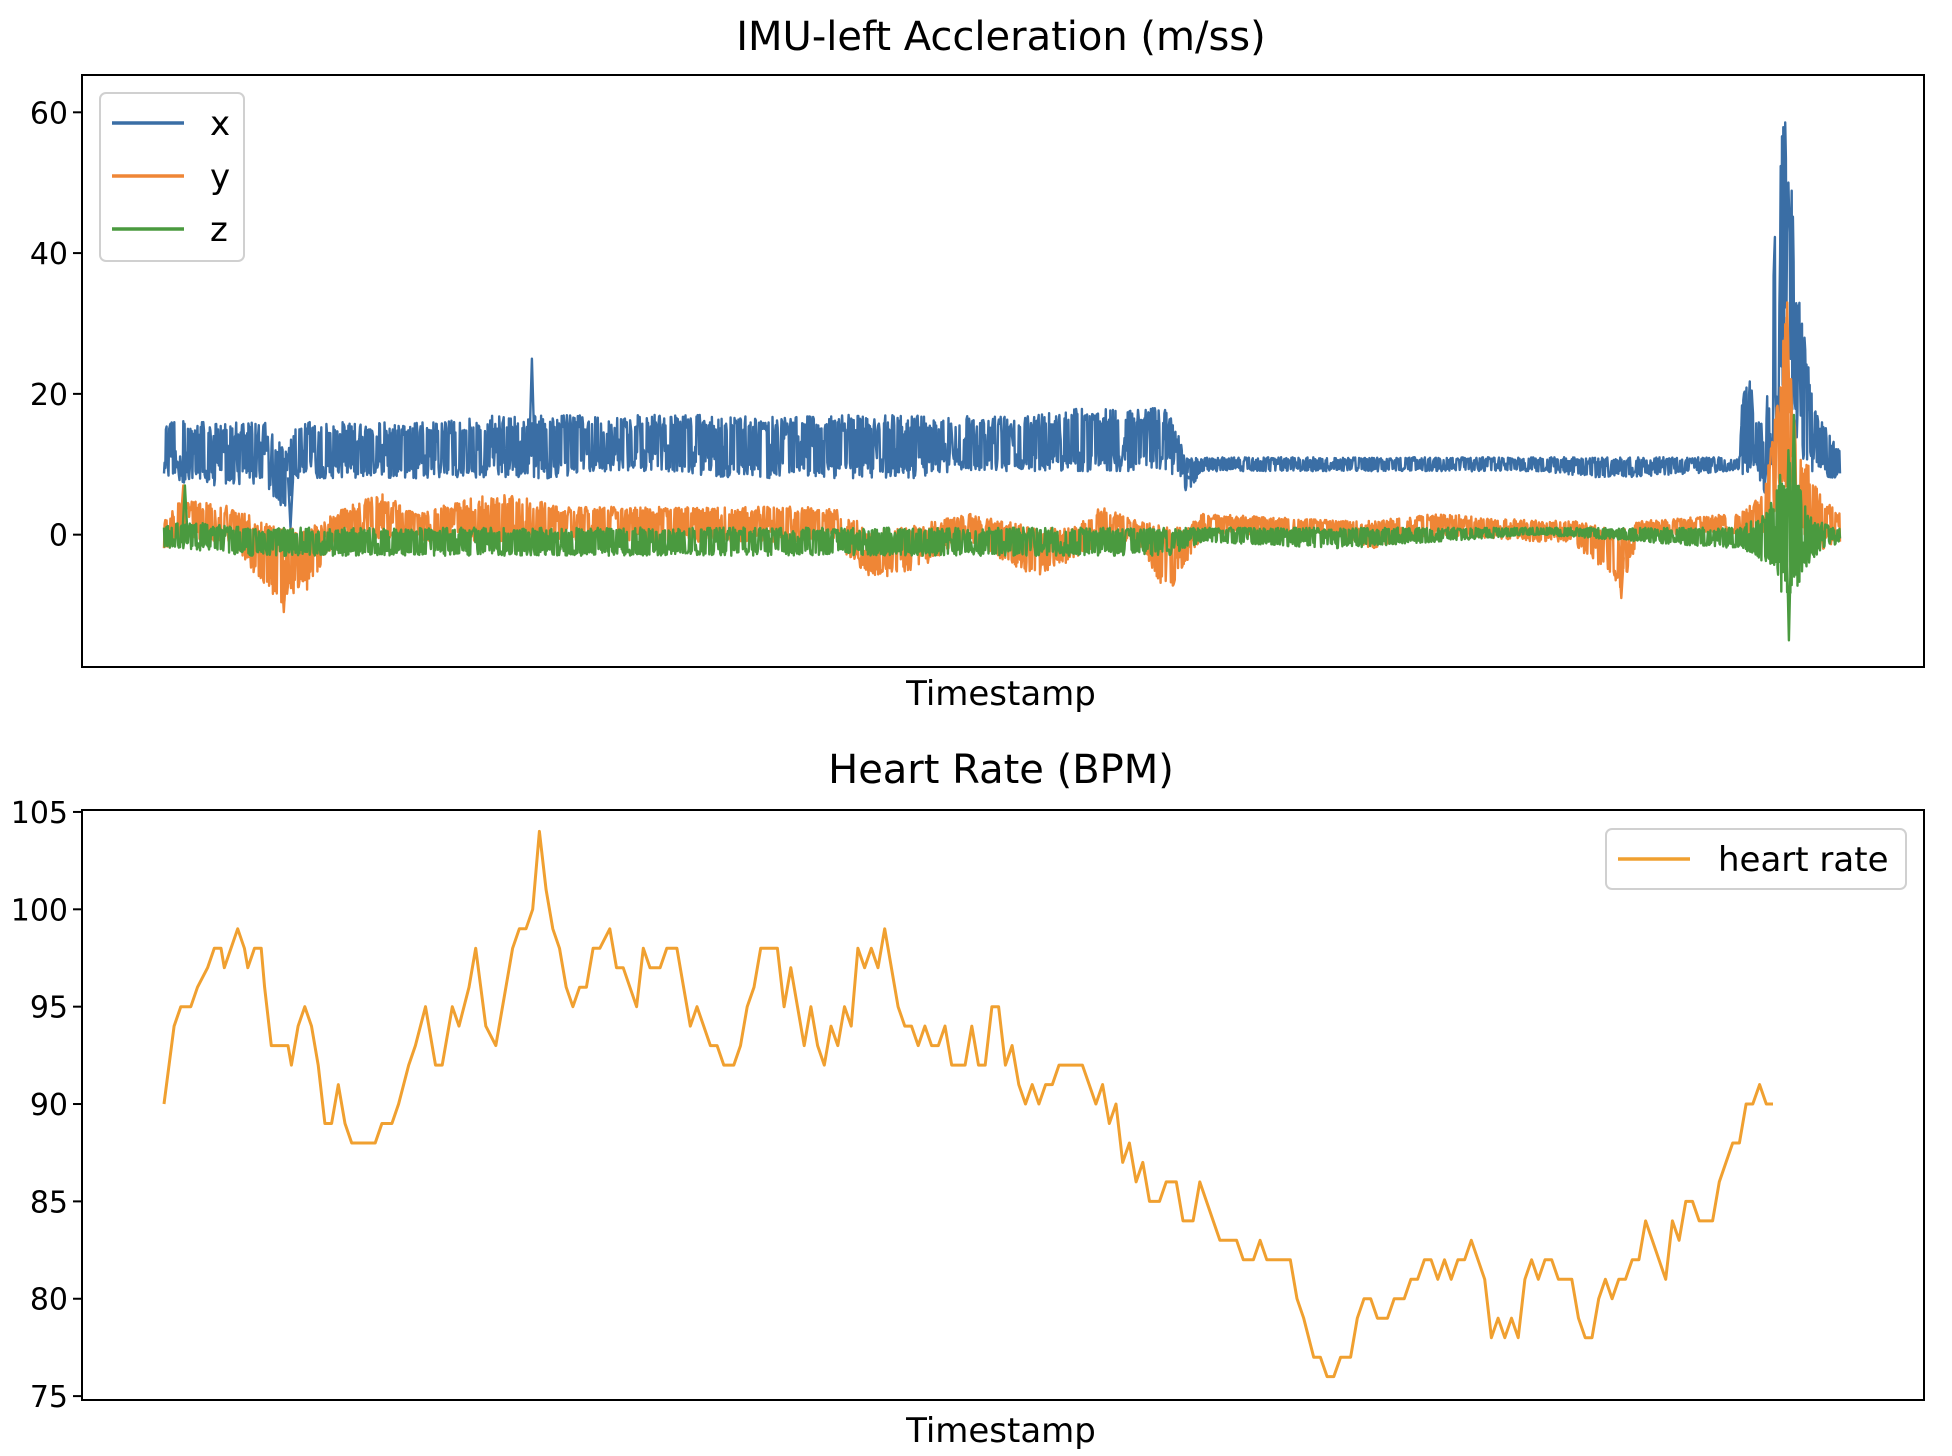  Describe the element at coordinates (1001, 770) in the screenshot. I see `chart-title: Heart Rate (BPM)` at that location.